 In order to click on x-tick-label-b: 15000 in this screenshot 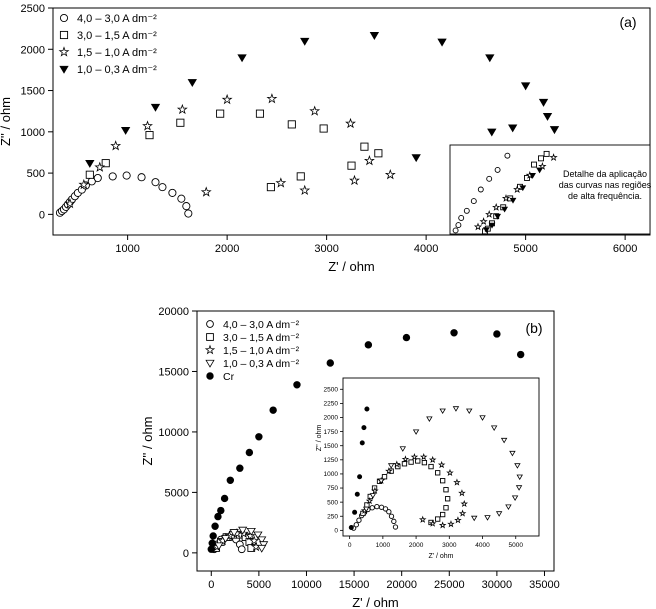, I will do `click(354, 585)`.